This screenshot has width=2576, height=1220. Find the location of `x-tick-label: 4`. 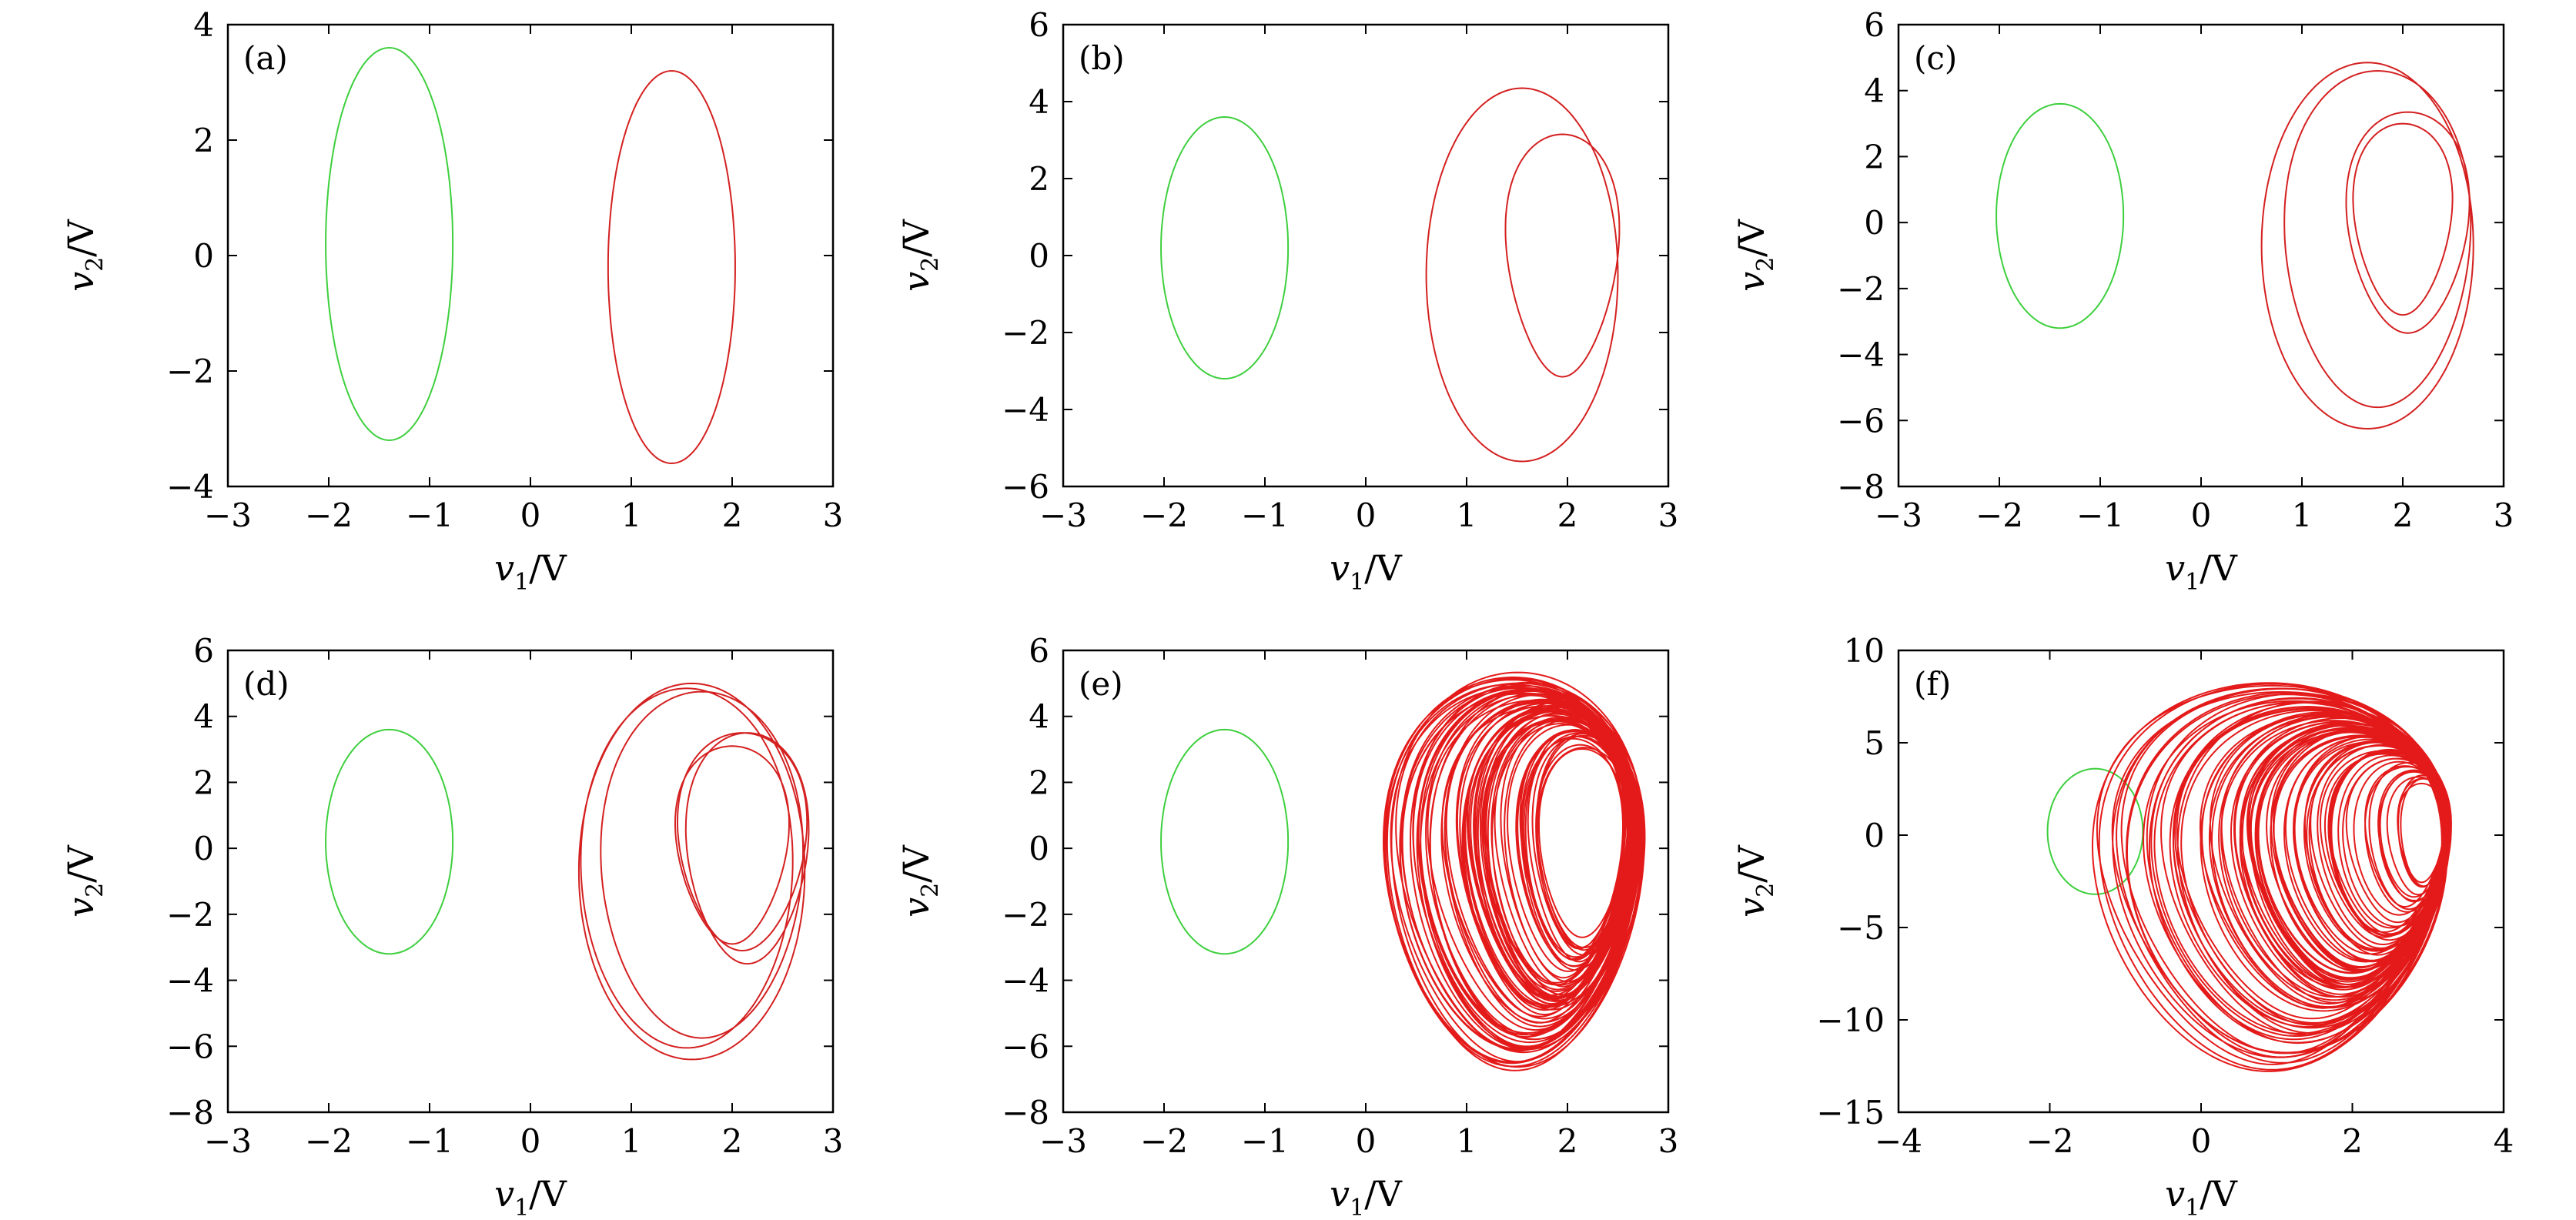

x-tick-label: 4 is located at coordinates (2504, 1141).